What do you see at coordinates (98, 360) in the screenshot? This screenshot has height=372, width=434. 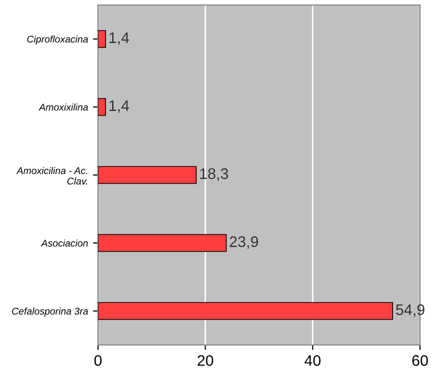 I see `x-tick-label: 0` at bounding box center [98, 360].